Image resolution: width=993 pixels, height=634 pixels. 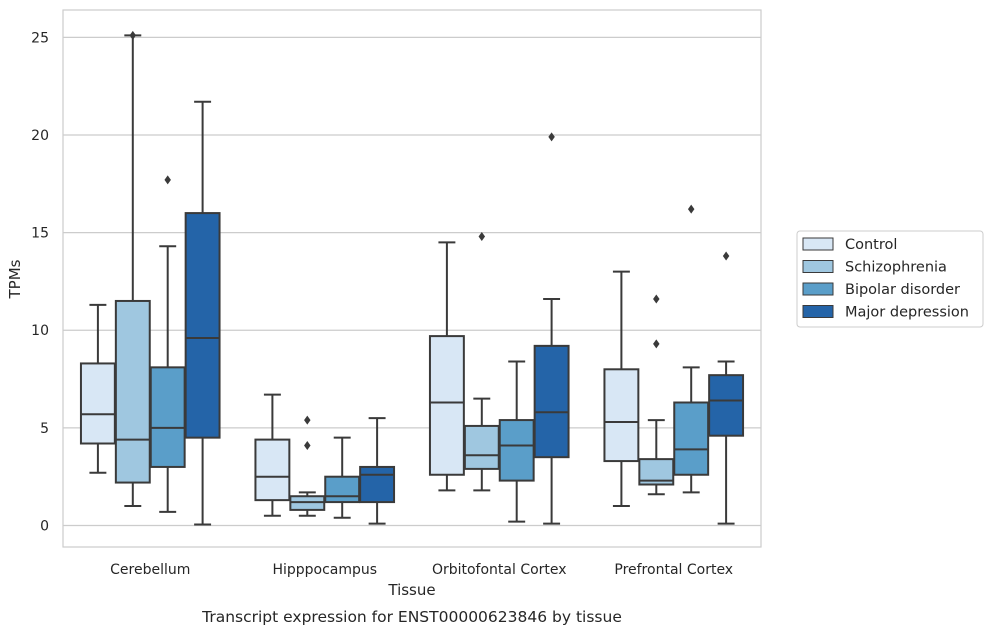 I want to click on legend-label: Major depression, so click(x=907, y=313).